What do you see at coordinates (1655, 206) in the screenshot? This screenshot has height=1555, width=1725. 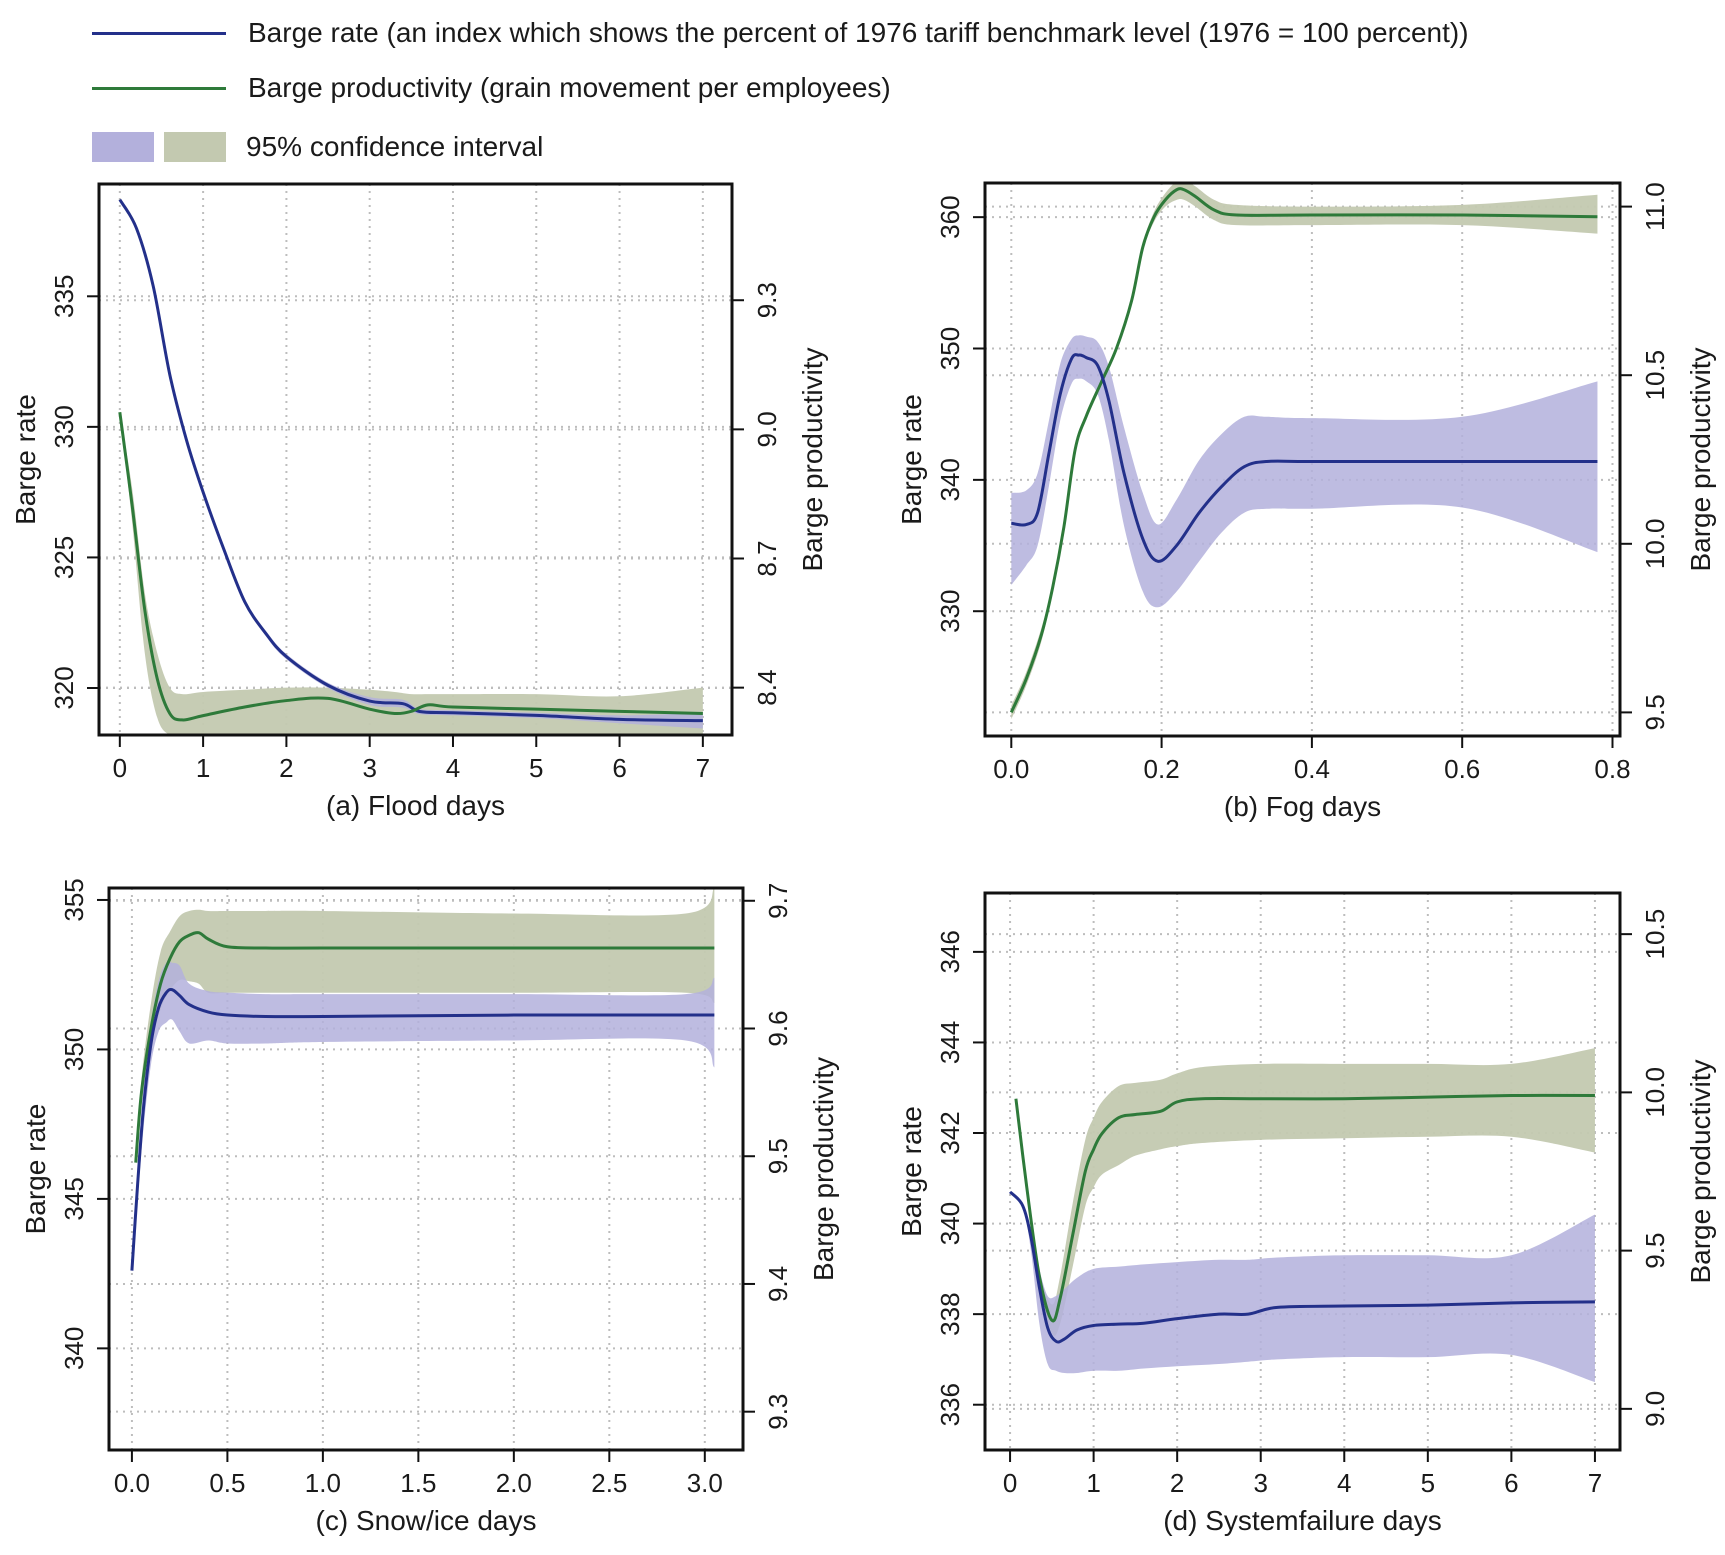 I see `y-right-tick-label: 11.0` at bounding box center [1655, 206].